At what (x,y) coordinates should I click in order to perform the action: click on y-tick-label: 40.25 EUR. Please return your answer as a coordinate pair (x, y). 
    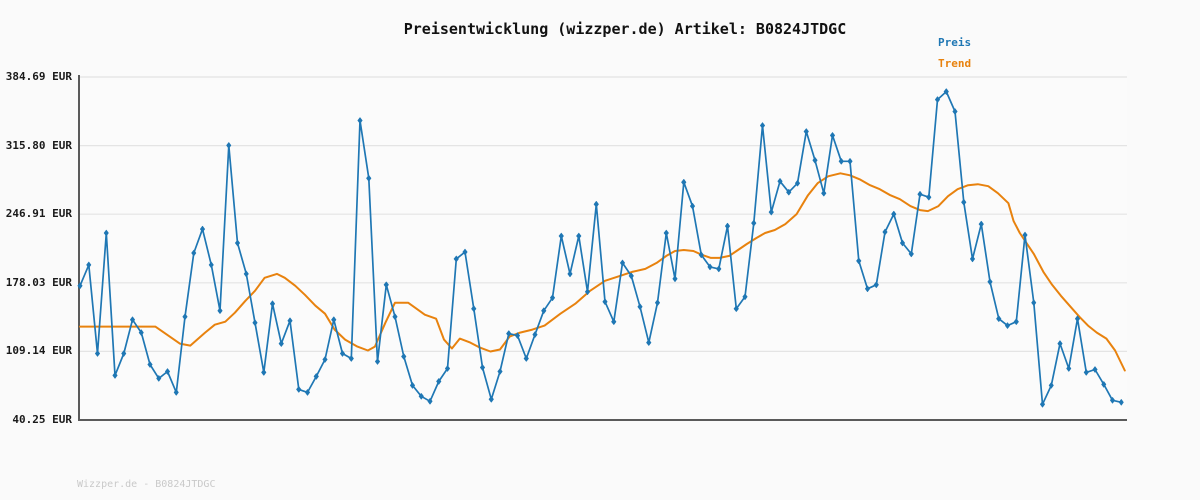
    Looking at the image, I should click on (42, 419).